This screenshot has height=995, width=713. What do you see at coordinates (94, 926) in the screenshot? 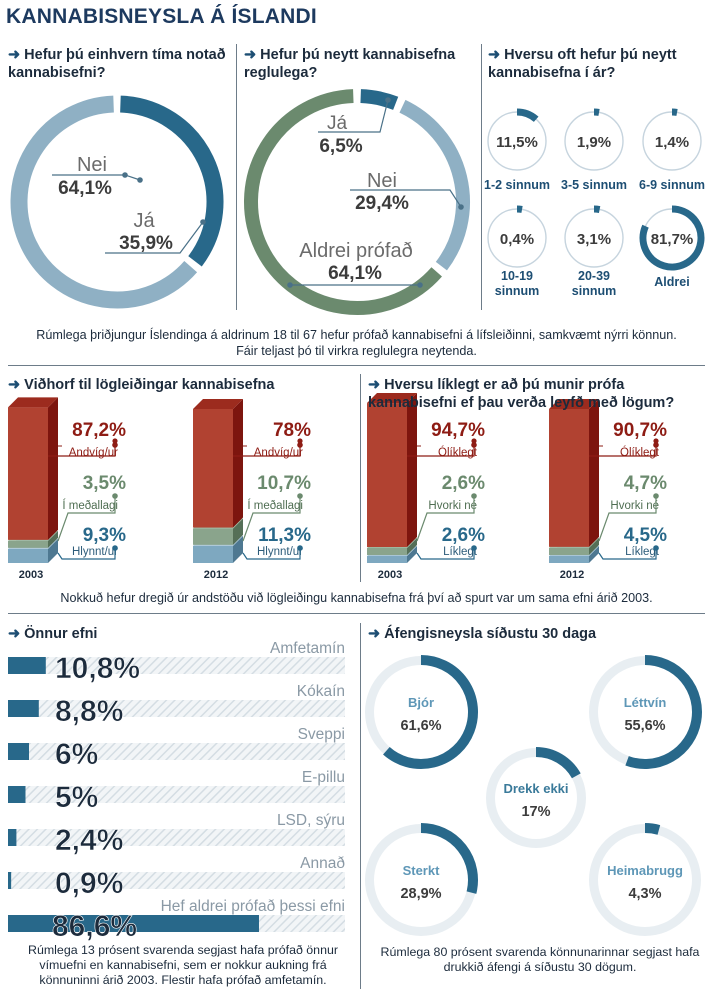
I see `bar-value-label: 86,6%` at bounding box center [94, 926].